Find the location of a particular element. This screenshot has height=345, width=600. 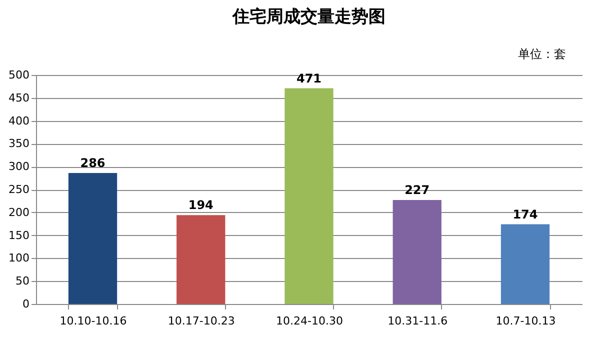

data-label: 471 is located at coordinates (309, 78).